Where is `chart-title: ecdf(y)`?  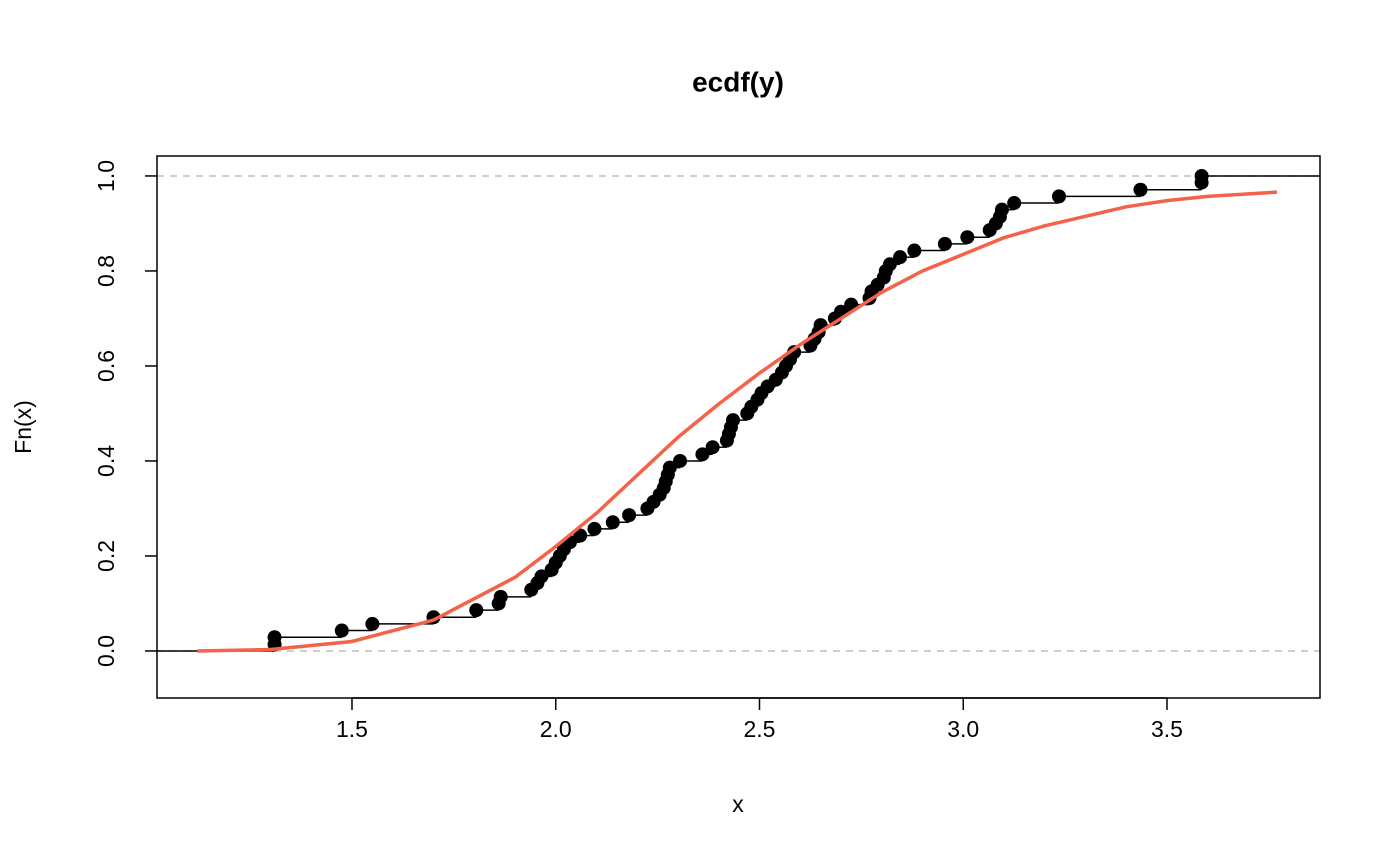 chart-title: ecdf(y) is located at coordinates (738, 81).